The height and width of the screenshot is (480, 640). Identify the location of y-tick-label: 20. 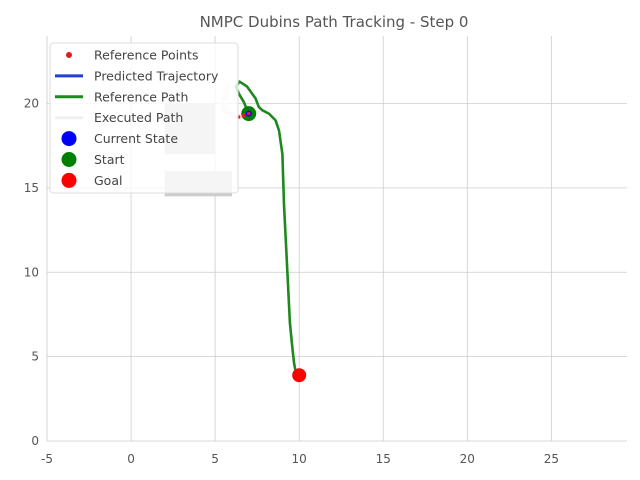
(31, 104).